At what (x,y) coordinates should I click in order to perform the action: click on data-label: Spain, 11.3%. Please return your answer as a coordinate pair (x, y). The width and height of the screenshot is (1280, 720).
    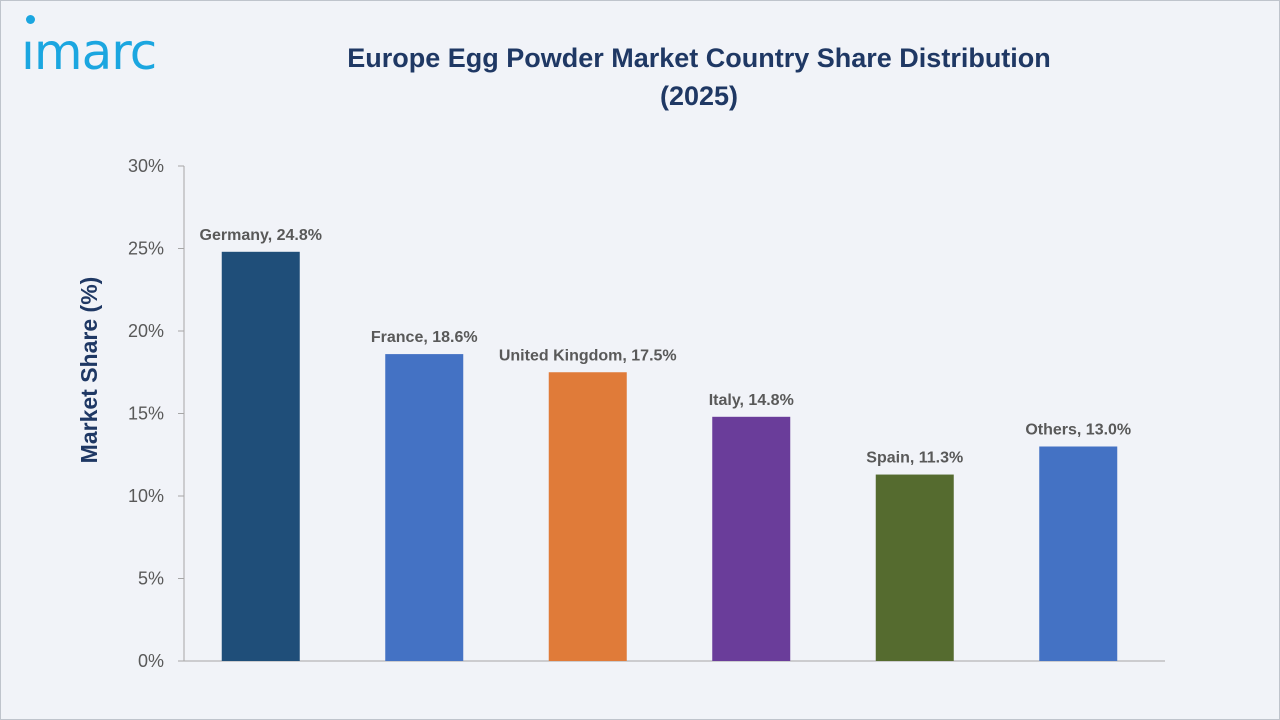
    Looking at the image, I should click on (914, 458).